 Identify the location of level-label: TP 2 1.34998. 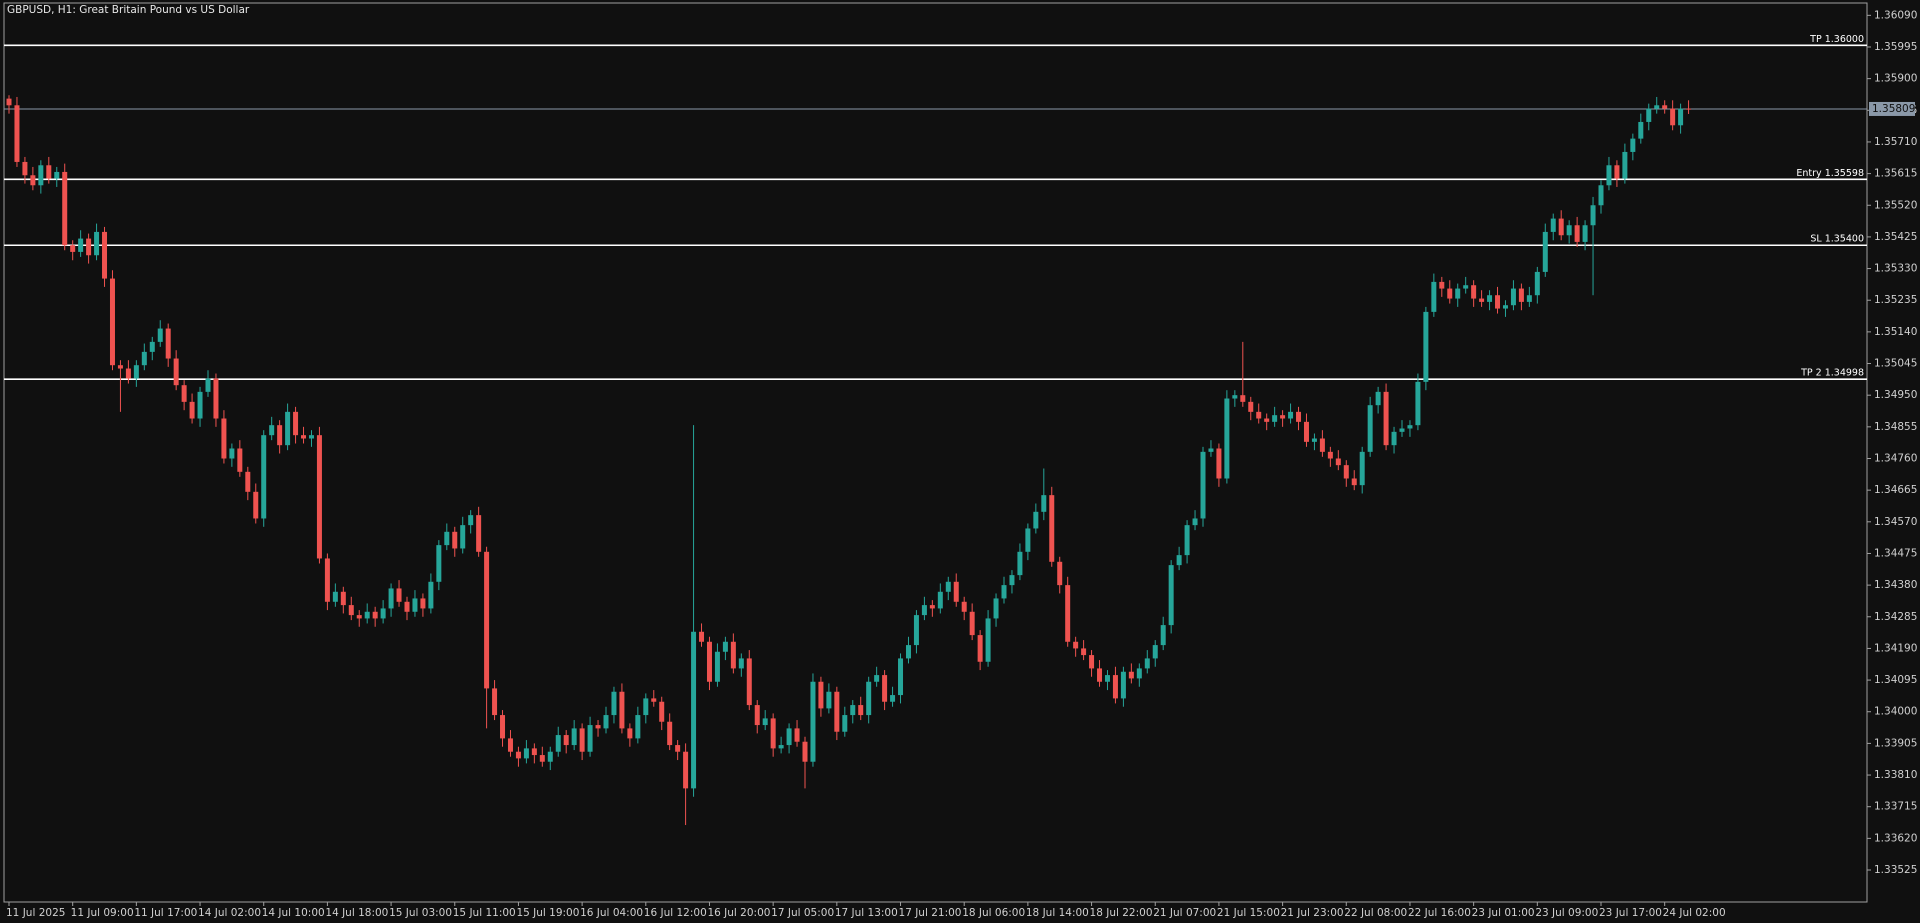
(1832, 373).